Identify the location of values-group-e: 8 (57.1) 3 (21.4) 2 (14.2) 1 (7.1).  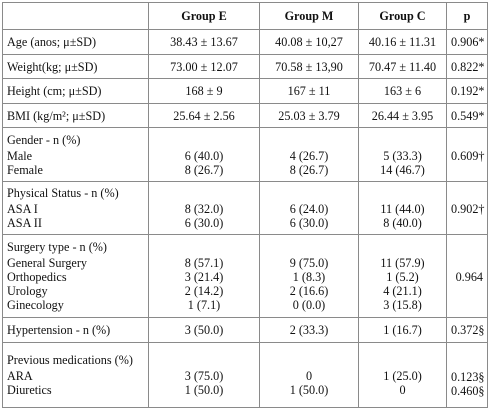
(204, 276).